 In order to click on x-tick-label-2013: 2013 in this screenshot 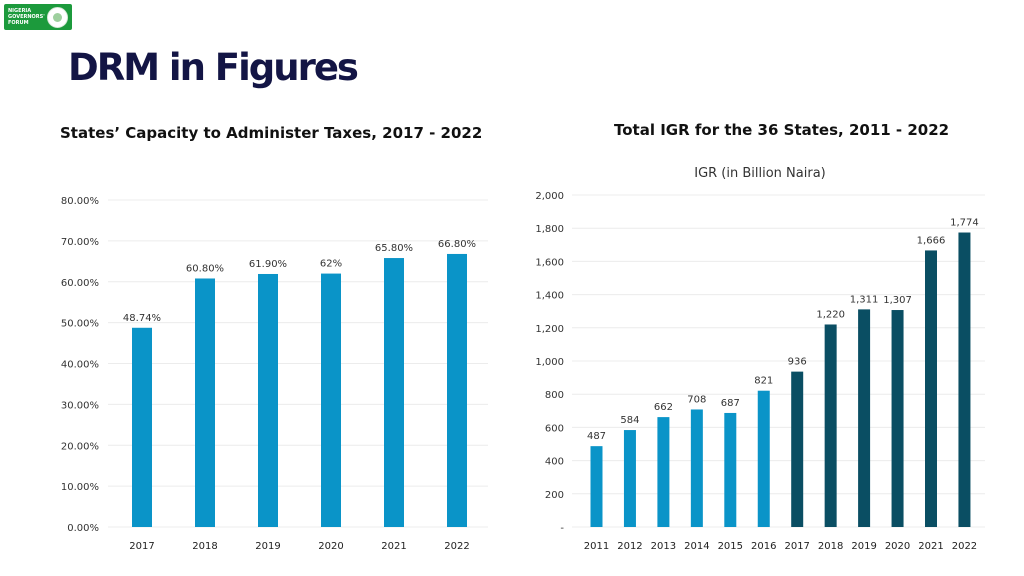, I will do `click(663, 546)`.